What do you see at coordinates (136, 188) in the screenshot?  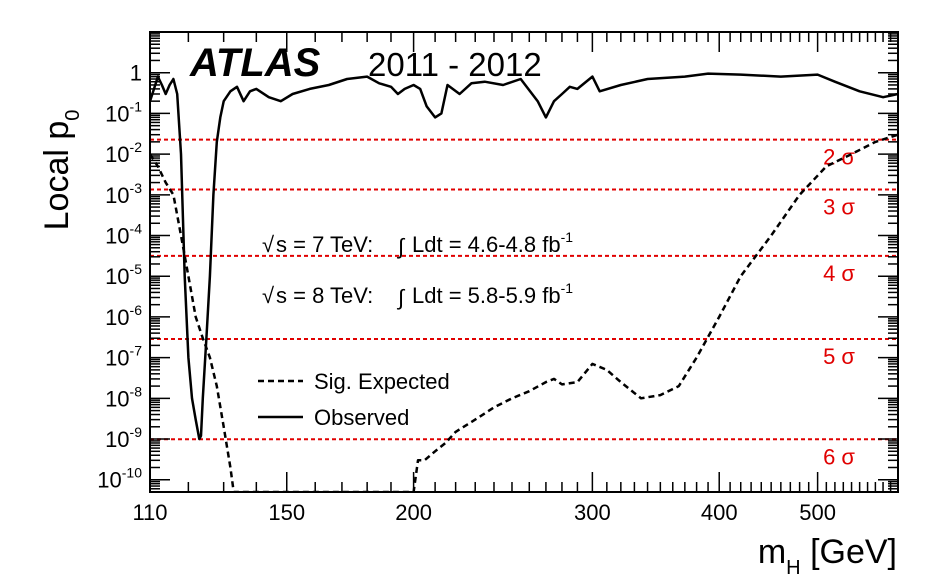 I see `y-tick-exp: -3` at bounding box center [136, 188].